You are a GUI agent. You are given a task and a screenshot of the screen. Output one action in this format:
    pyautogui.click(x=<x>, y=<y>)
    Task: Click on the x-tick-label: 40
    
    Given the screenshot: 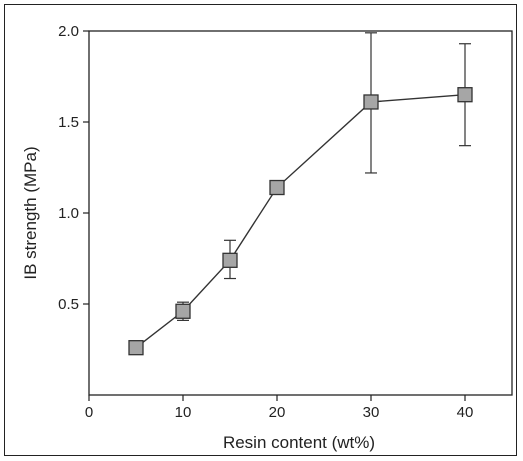 What is the action you would take?
    pyautogui.click(x=465, y=412)
    